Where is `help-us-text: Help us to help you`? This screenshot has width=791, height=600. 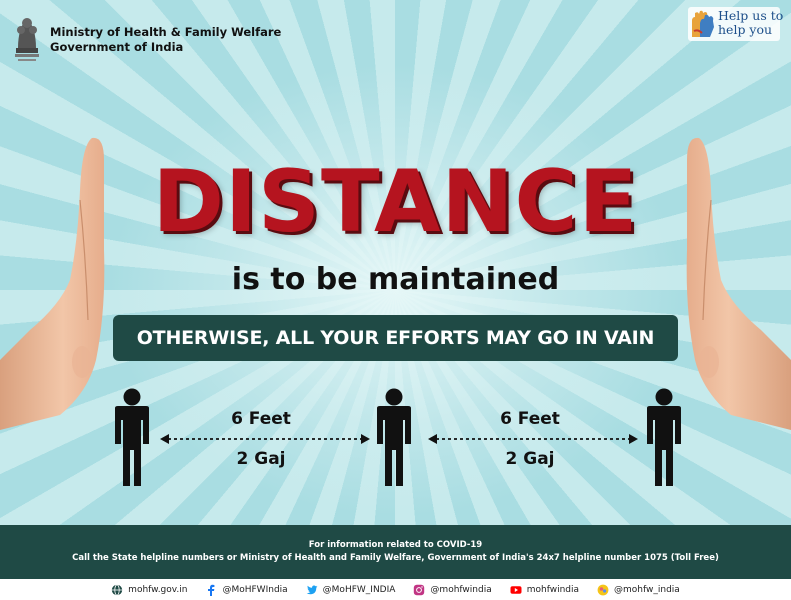
help-us-text: Help us to help you is located at coordinates (750, 23).